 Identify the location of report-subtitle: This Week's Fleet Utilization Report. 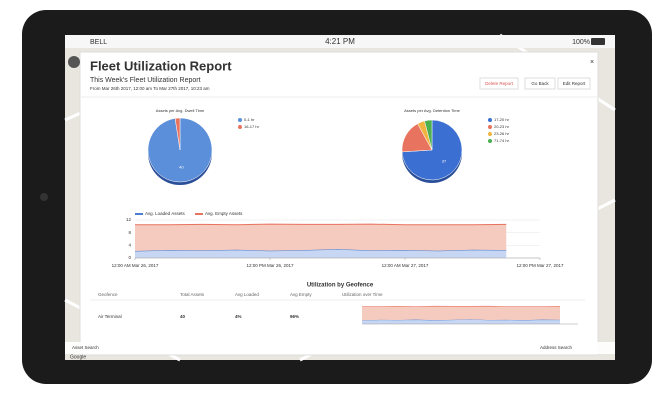
(145, 80).